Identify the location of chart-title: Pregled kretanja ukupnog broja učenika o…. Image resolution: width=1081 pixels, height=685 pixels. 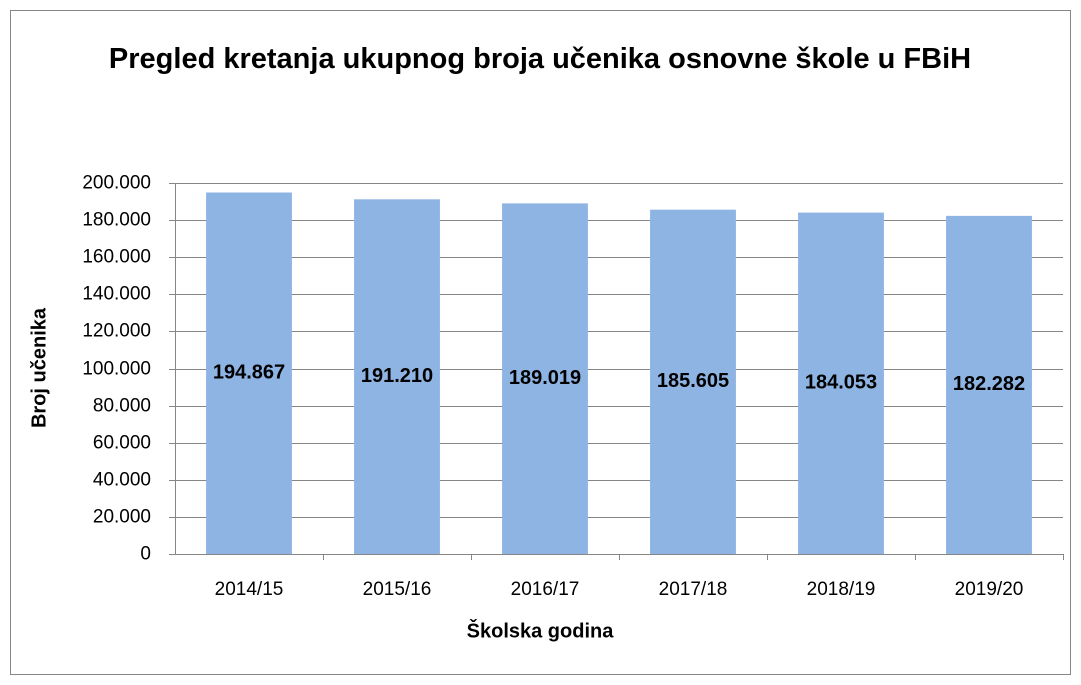
(540, 59).